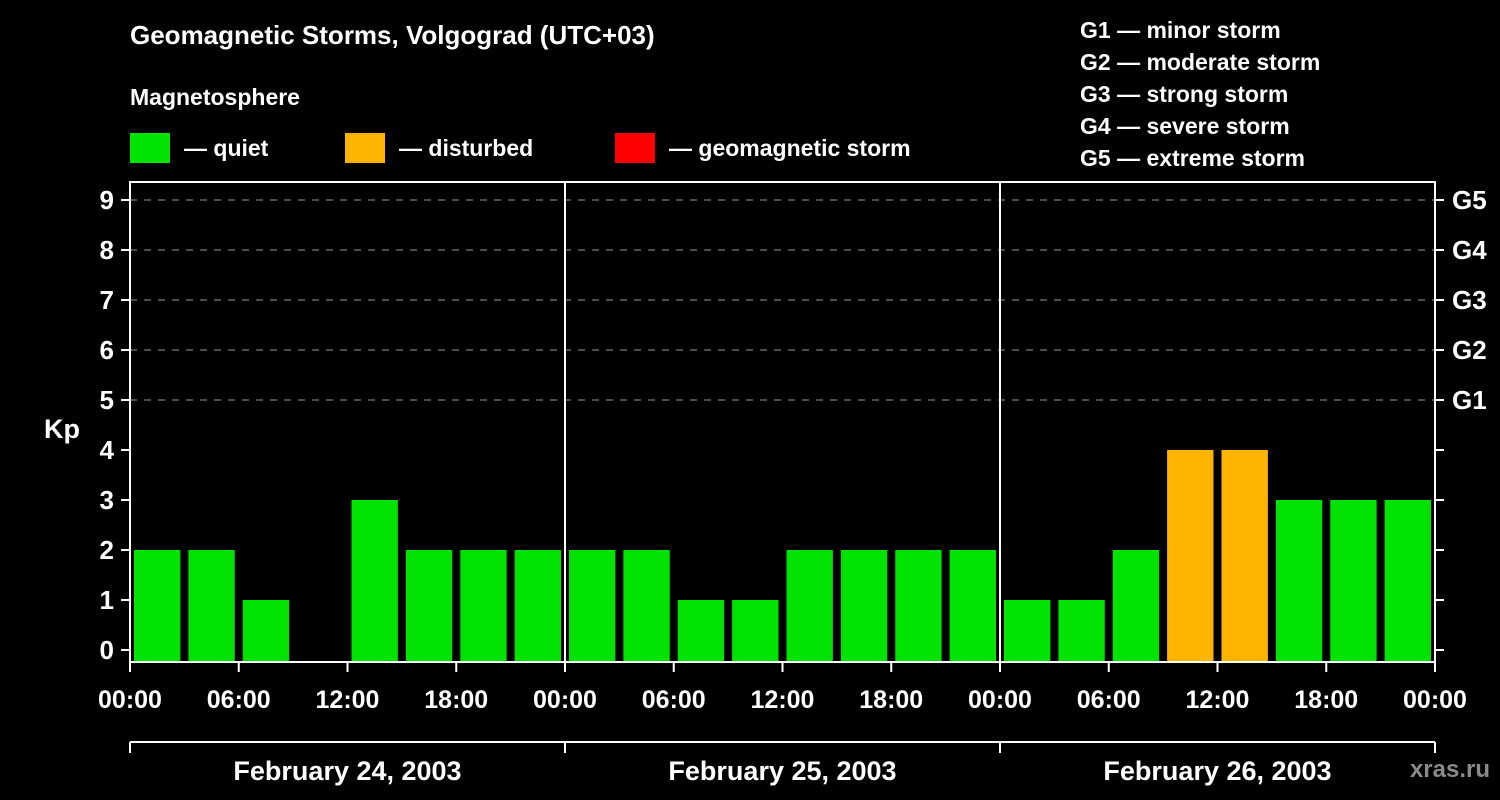  What do you see at coordinates (215, 97) in the screenshot?
I see `magnetosphere-label: Magnetosphere` at bounding box center [215, 97].